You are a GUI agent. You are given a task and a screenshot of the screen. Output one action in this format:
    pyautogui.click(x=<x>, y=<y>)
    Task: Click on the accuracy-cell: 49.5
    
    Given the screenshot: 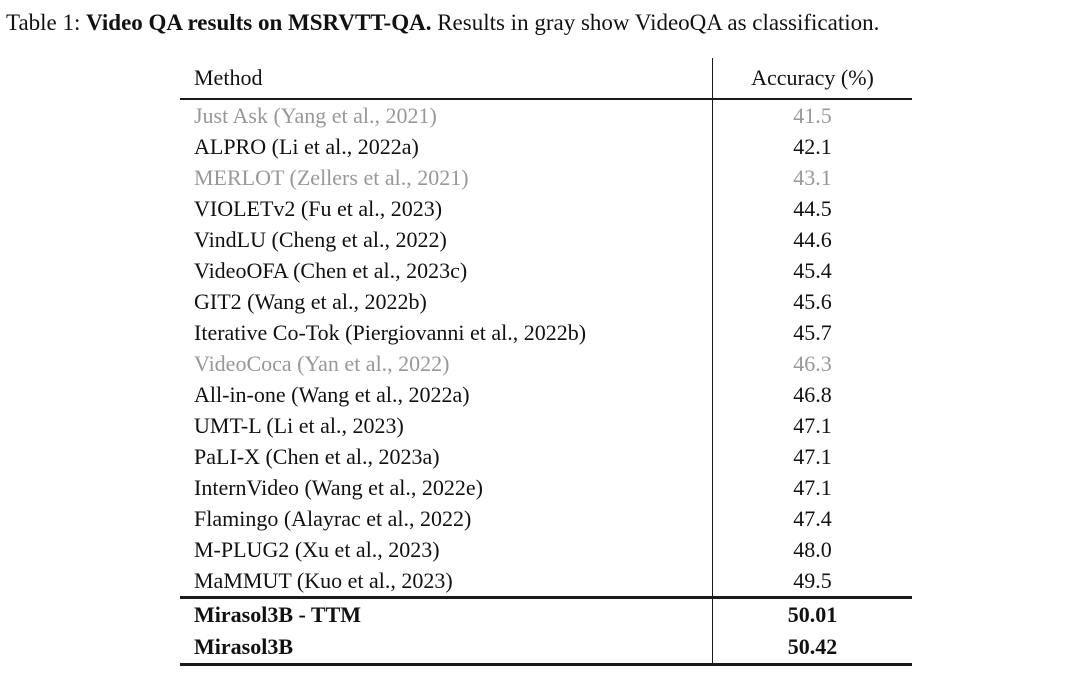 What is the action you would take?
    pyautogui.click(x=812, y=580)
    